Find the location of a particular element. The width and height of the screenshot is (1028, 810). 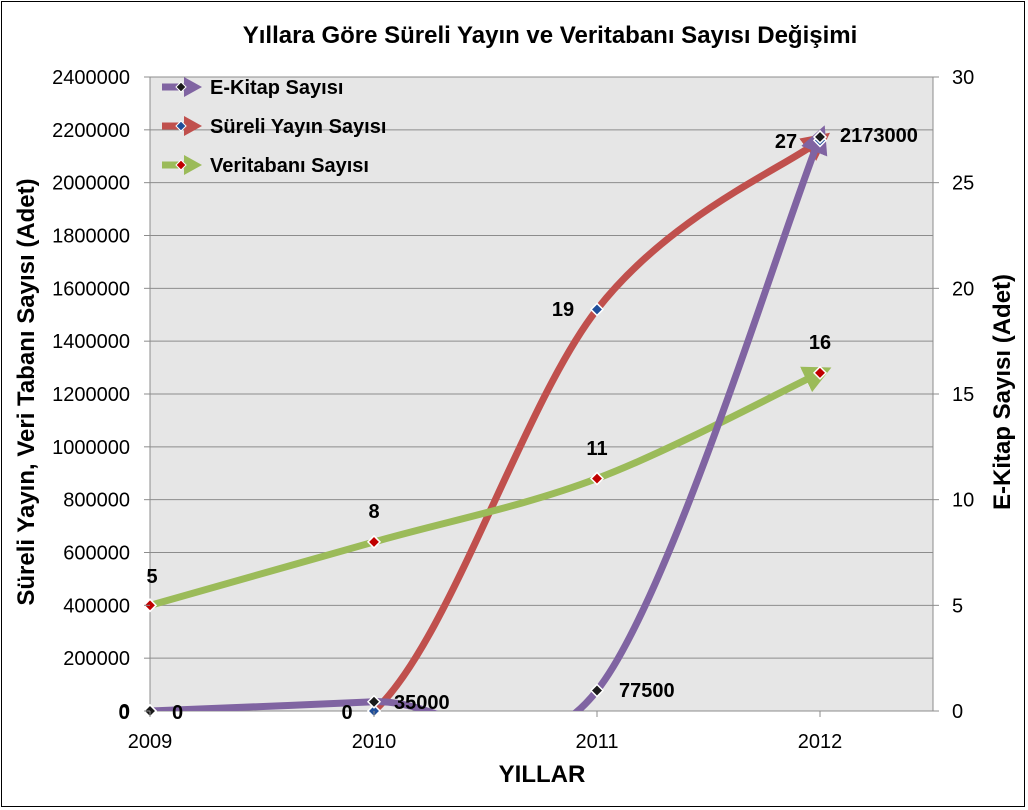

x-tick-label: 2011 is located at coordinates (596, 742).